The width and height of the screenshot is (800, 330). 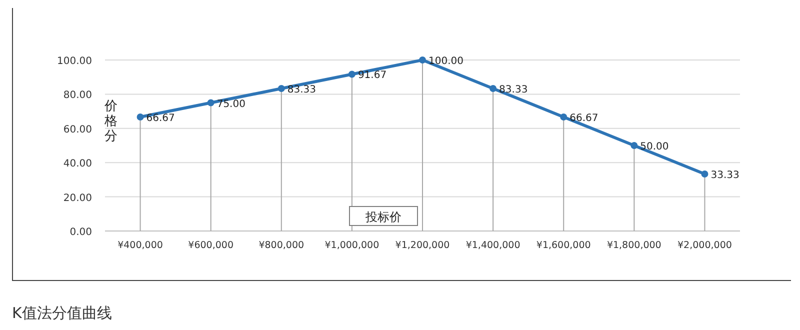 I want to click on data-label: 100.00, so click(x=446, y=61).